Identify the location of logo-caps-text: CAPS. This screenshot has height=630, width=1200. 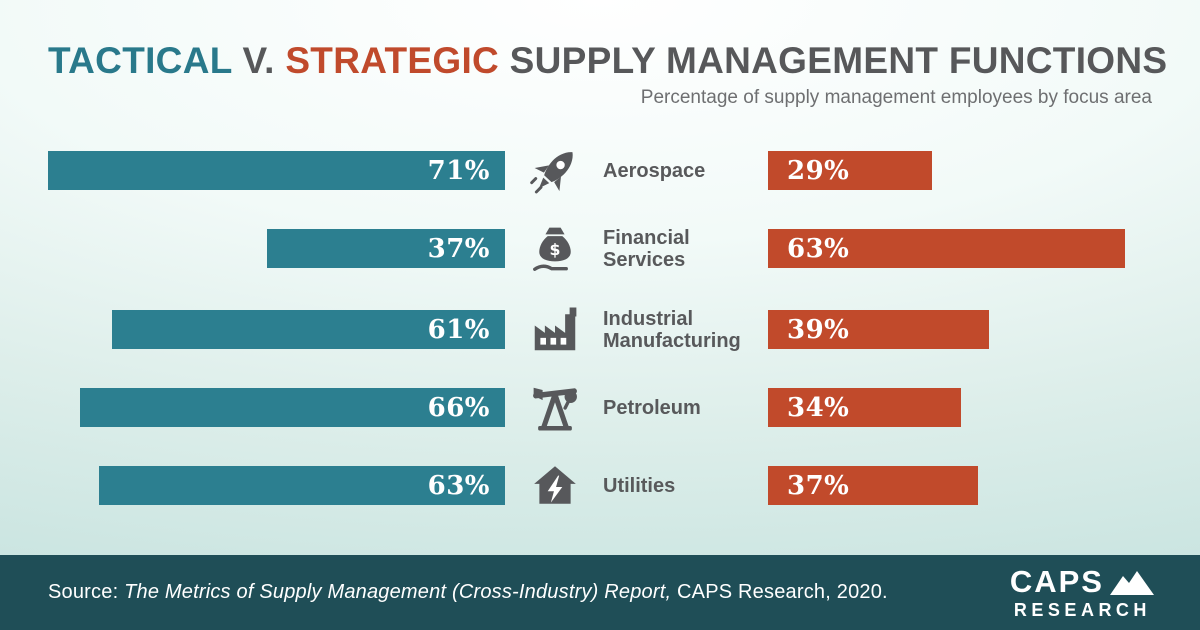
(1056, 581).